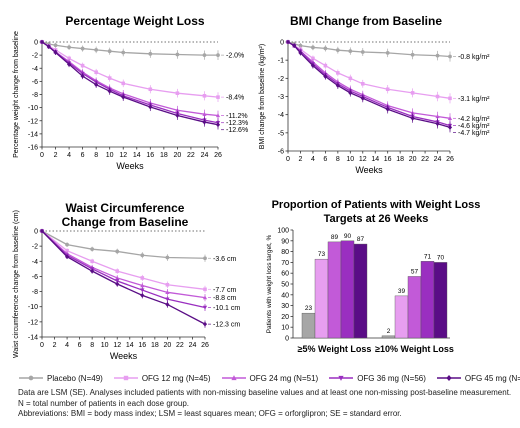 This screenshot has height=428, width=520. I want to click on y-tick-label: -10, so click(33, 307).